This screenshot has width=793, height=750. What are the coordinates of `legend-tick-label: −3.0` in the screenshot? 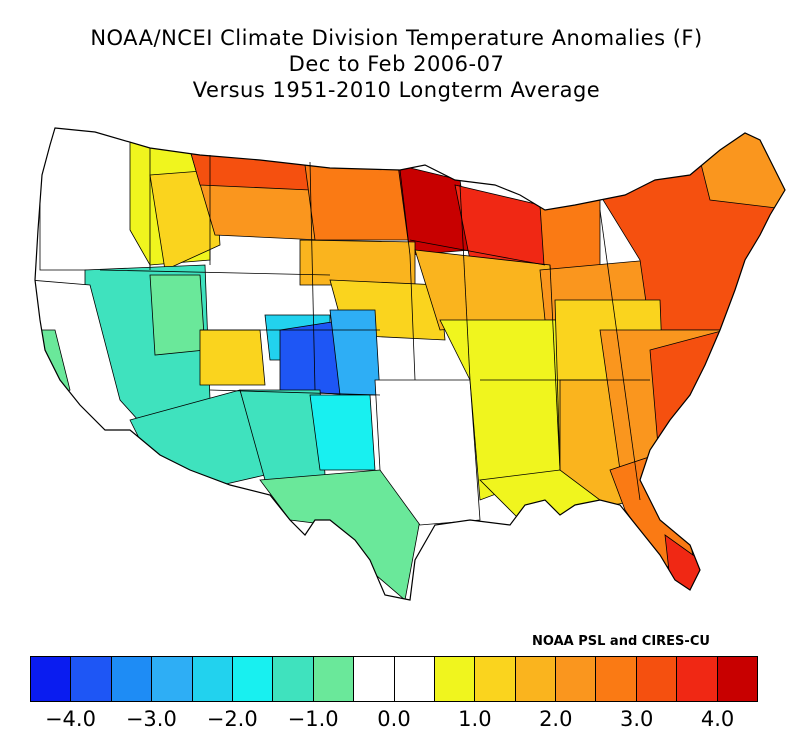 It's located at (151, 719).